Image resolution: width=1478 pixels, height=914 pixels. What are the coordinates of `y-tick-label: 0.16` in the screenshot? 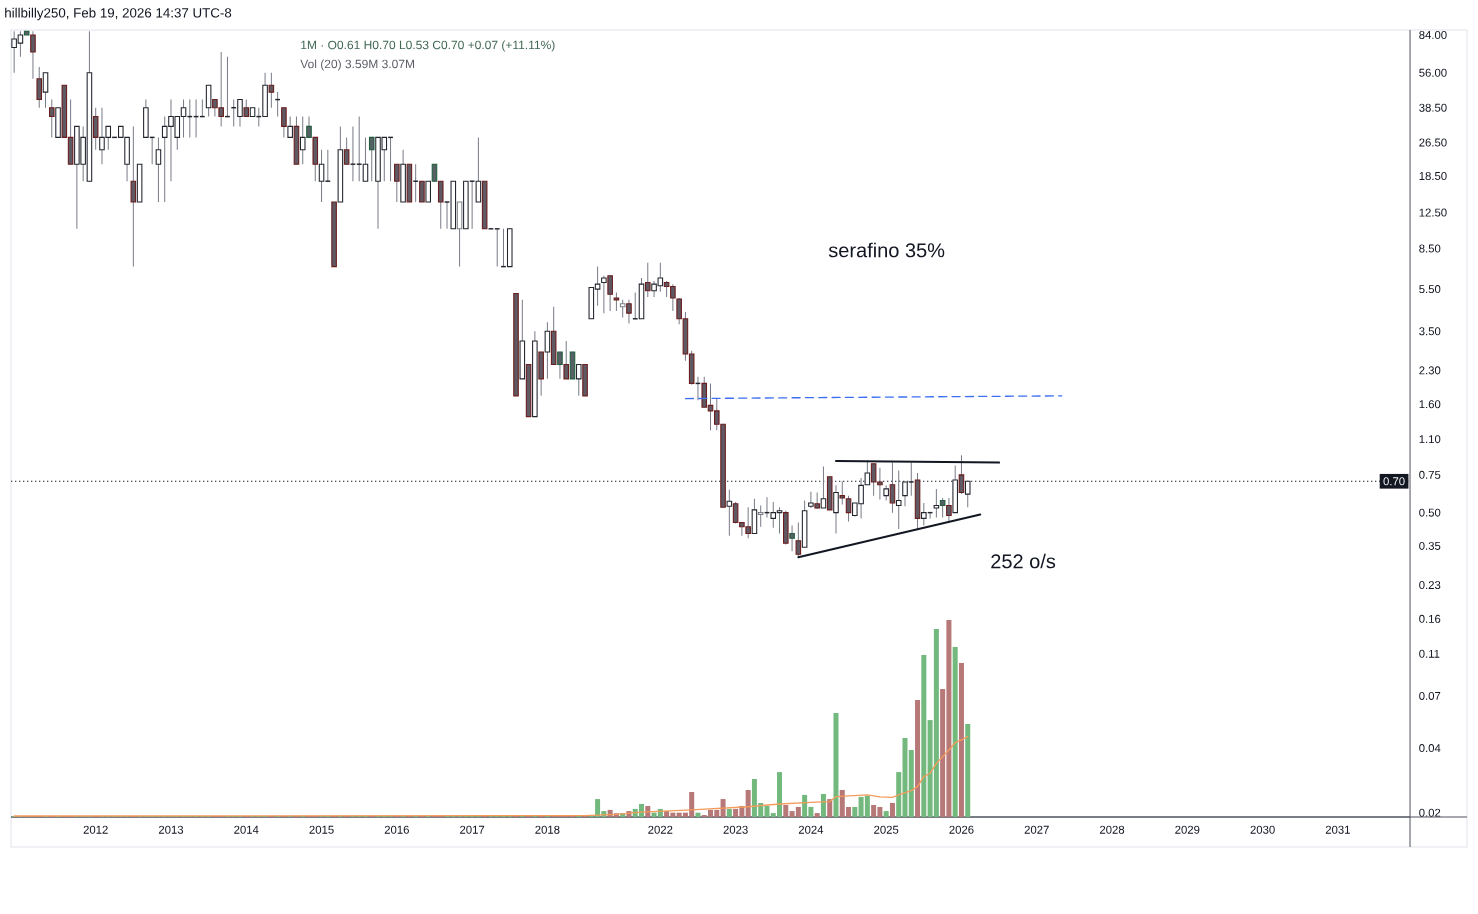 It's located at (1430, 618).